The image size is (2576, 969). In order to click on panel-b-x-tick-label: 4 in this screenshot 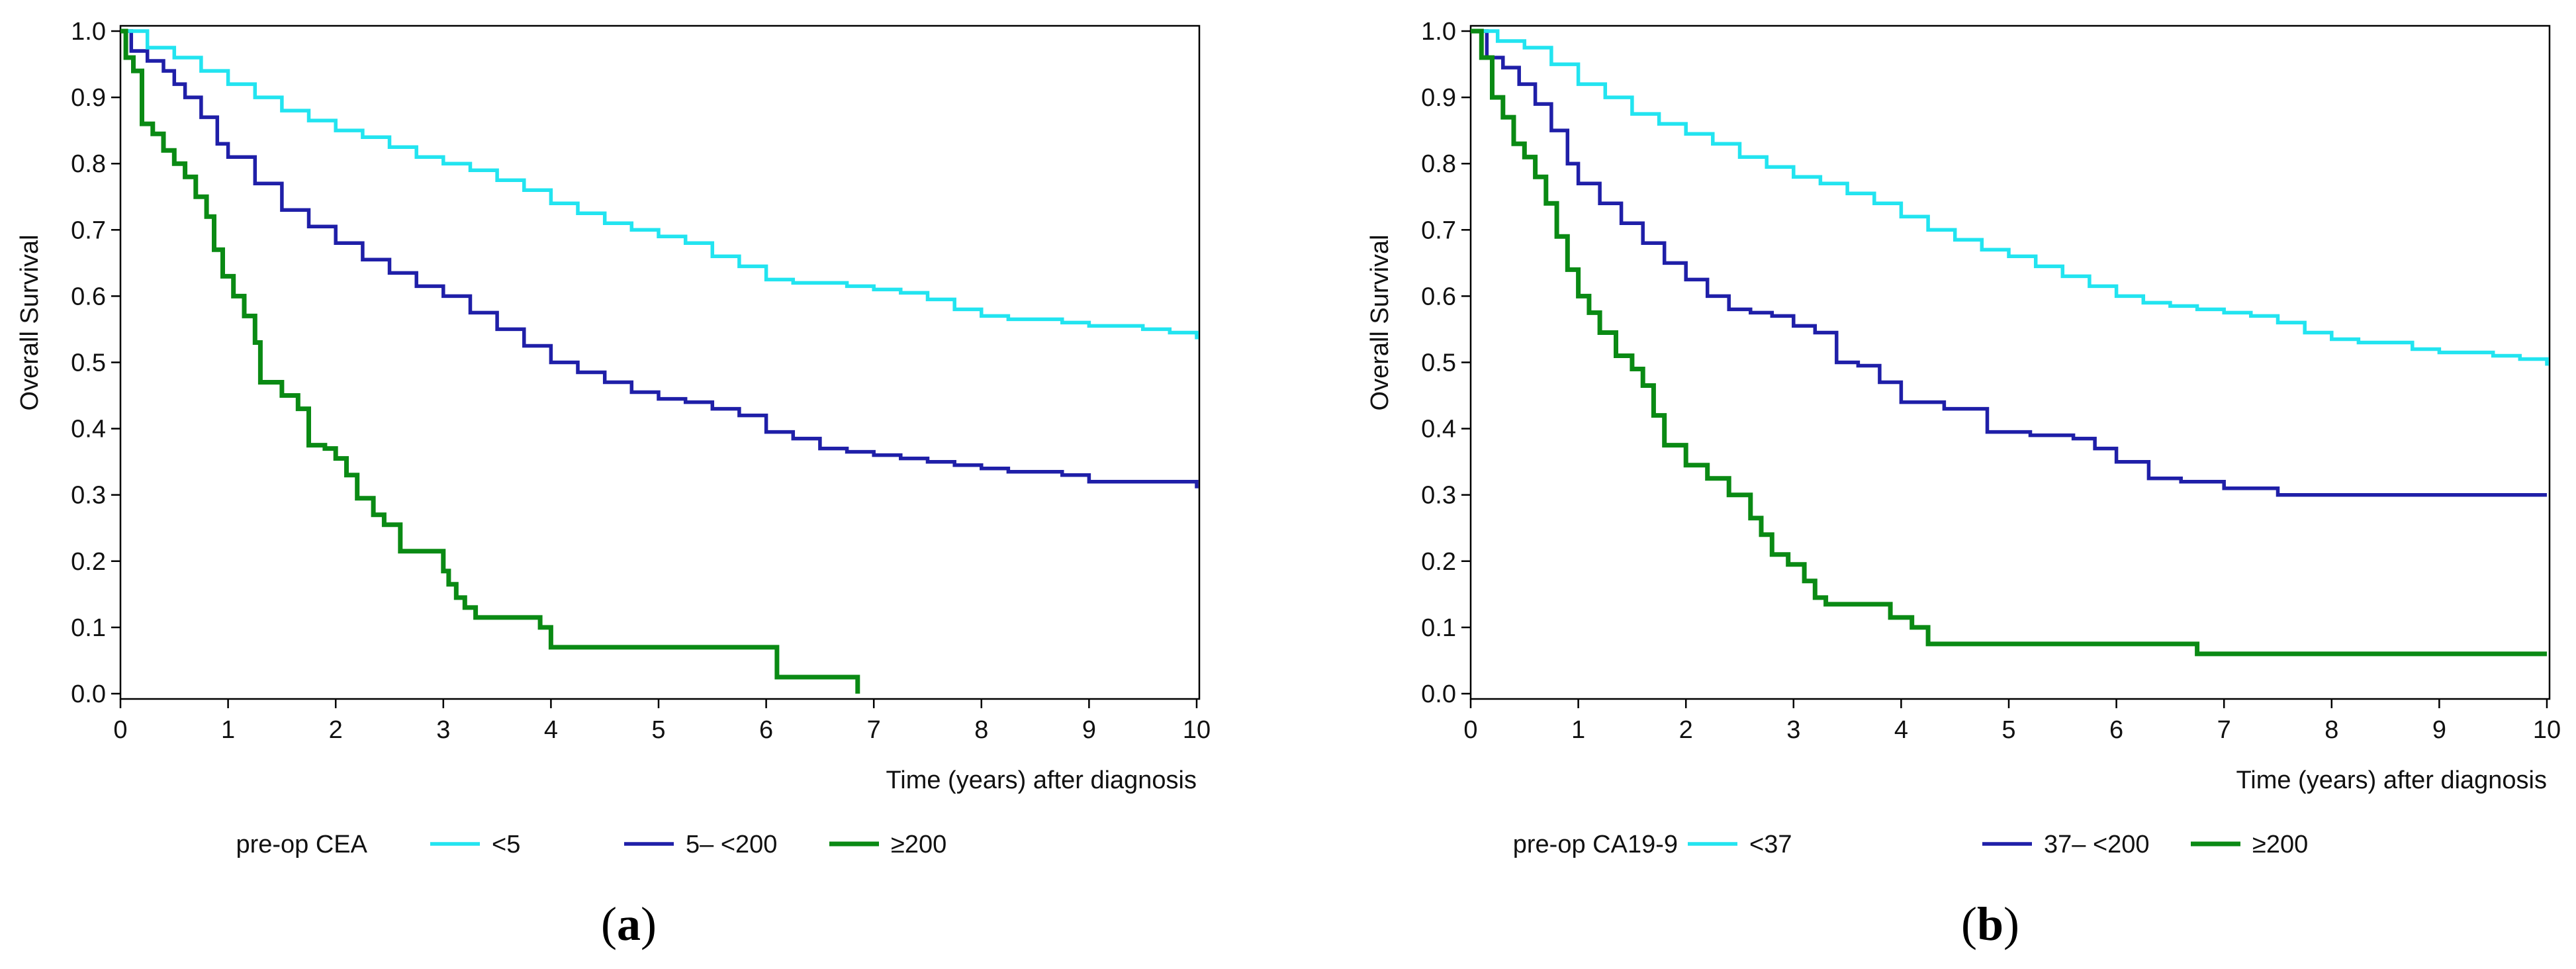, I will do `click(1901, 730)`.